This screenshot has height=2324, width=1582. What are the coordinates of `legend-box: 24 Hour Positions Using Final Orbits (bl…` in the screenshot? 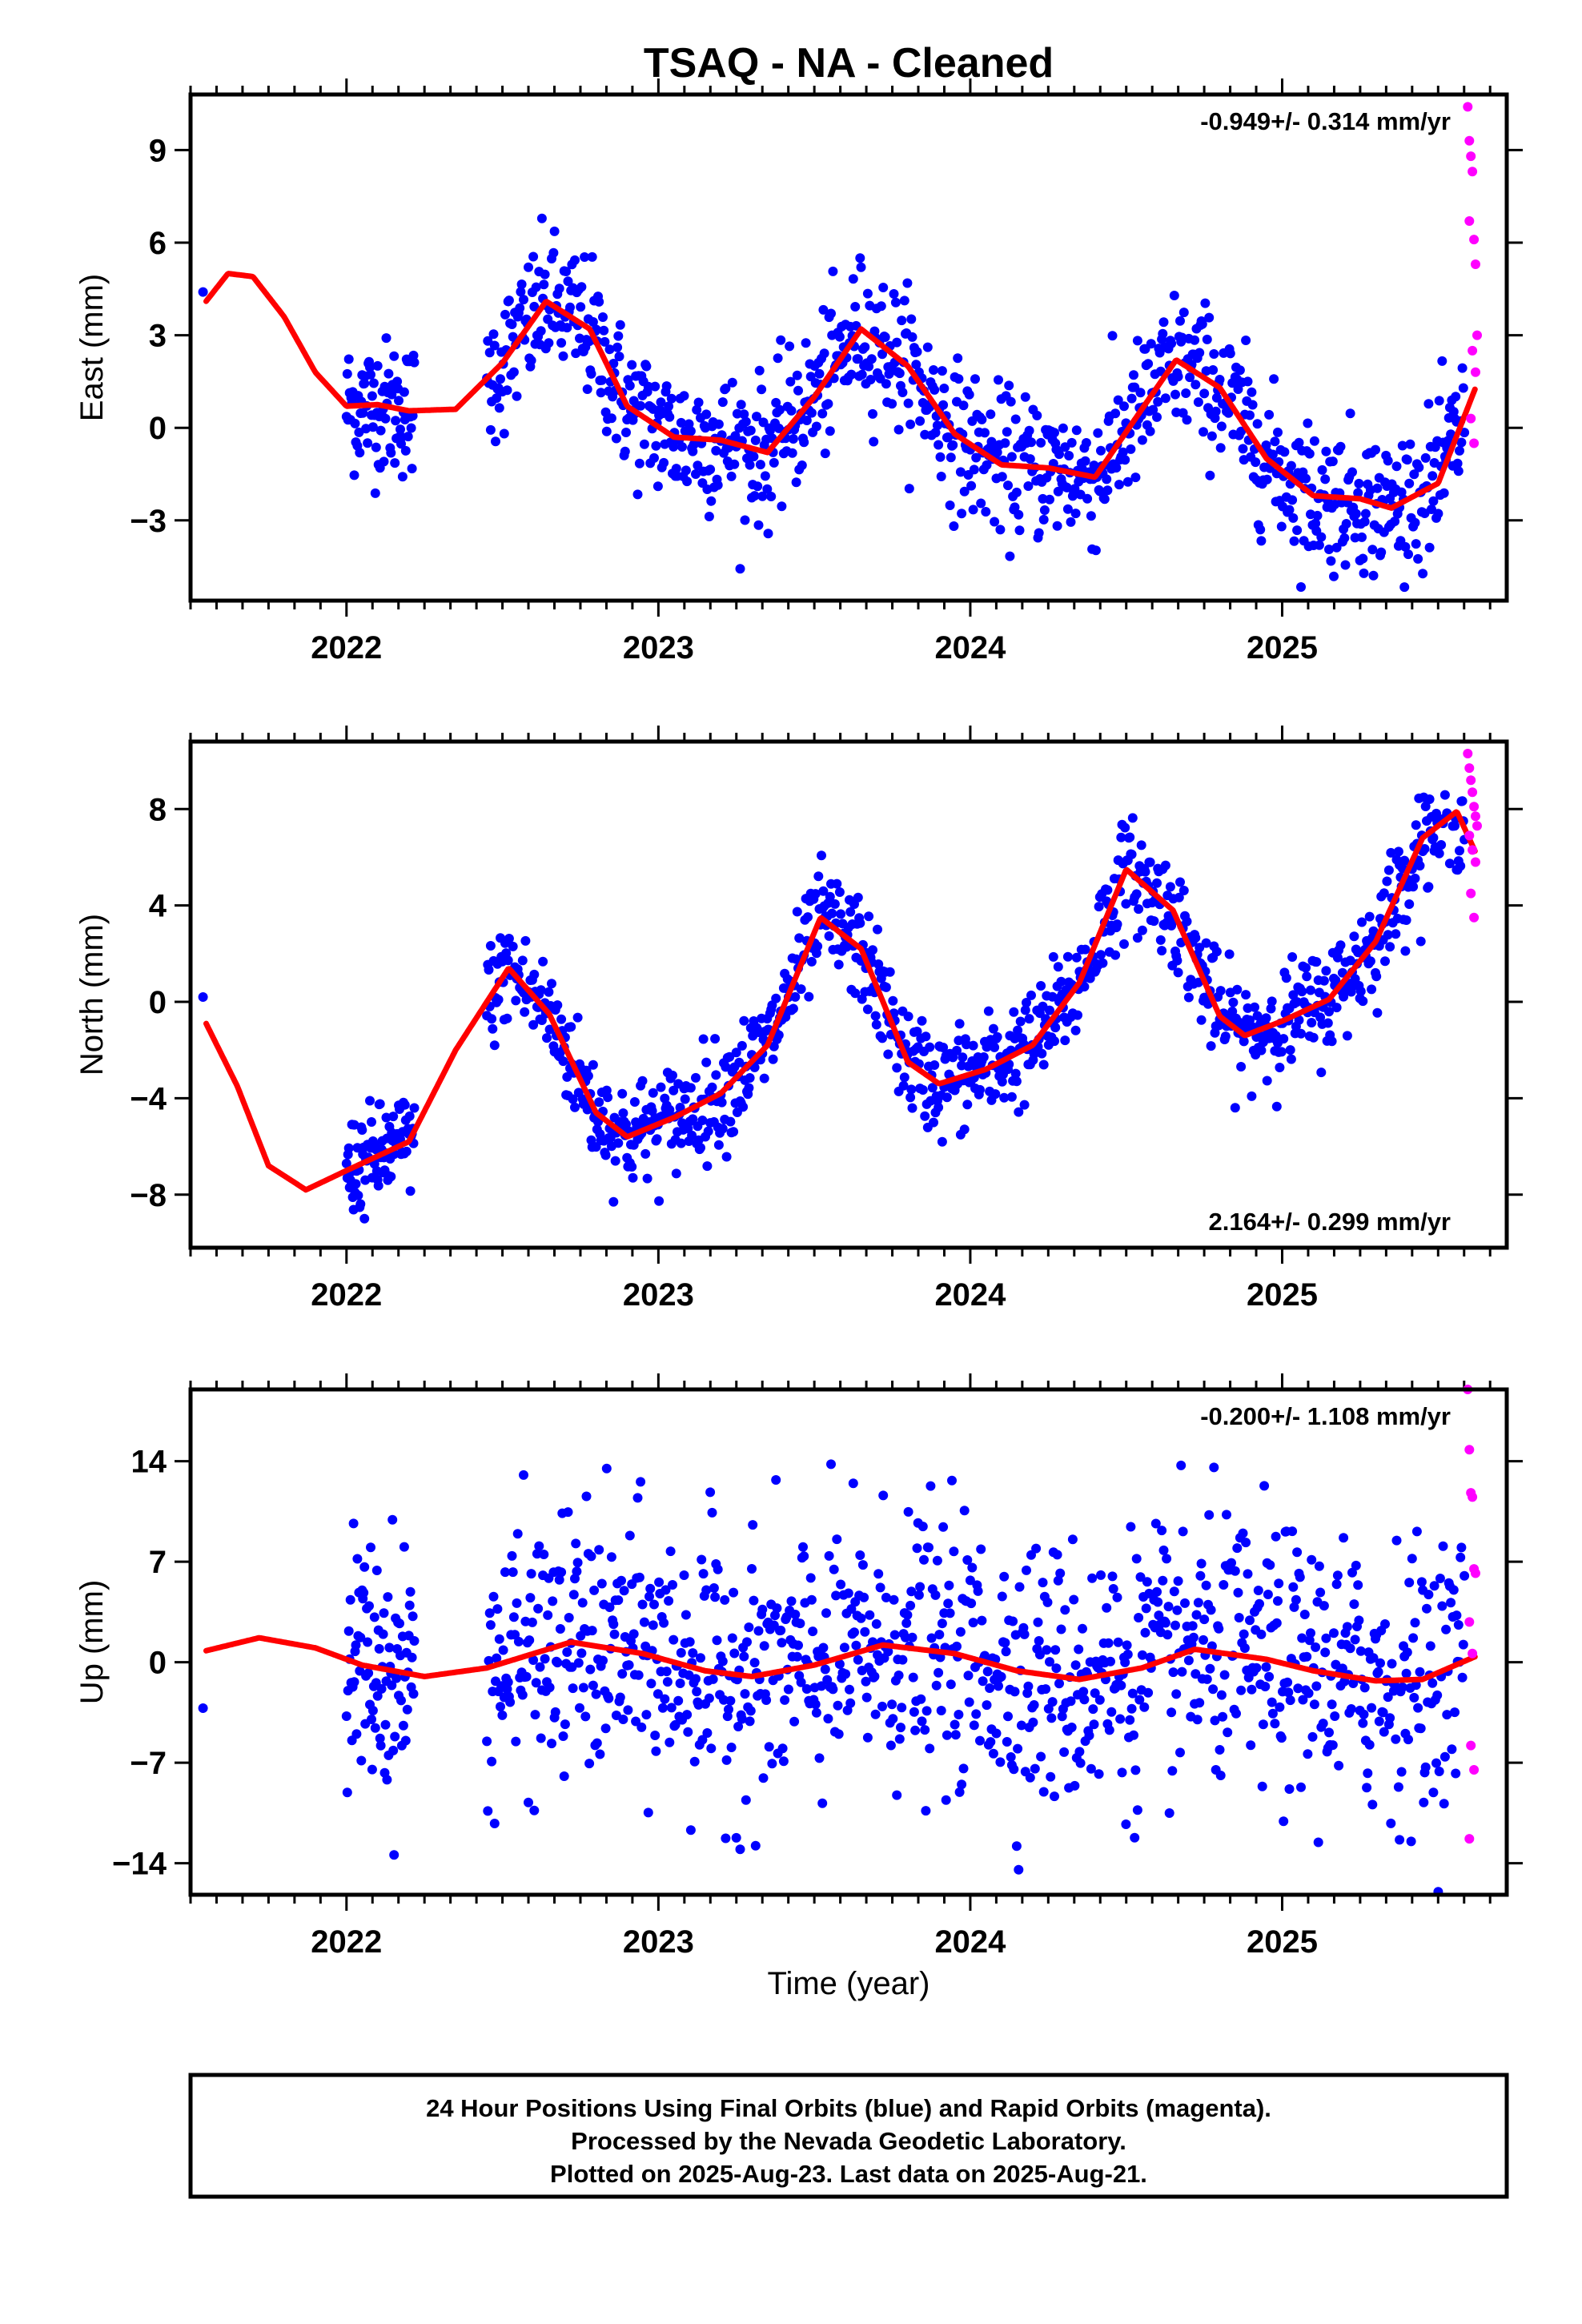 It's located at (848, 2136).